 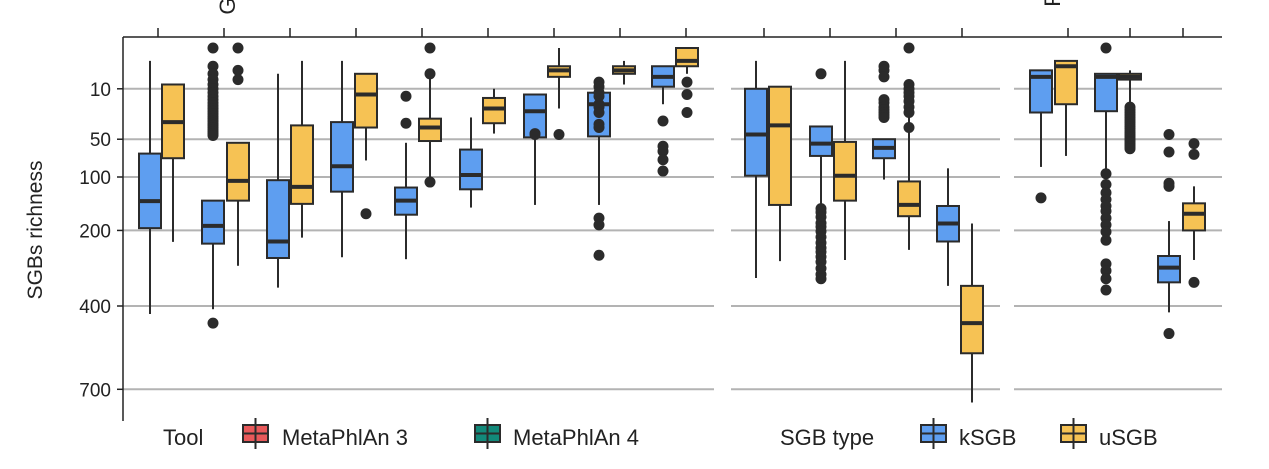 What do you see at coordinates (227, 7) in the screenshot?
I see `facet-label-1: G` at bounding box center [227, 7].